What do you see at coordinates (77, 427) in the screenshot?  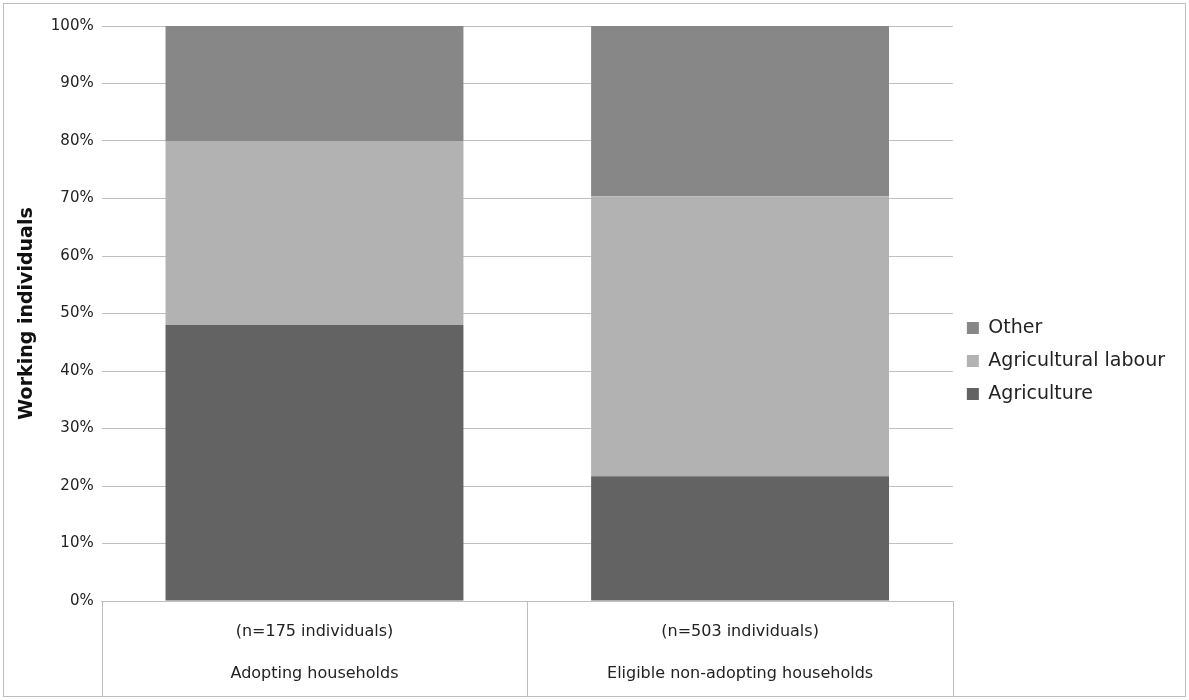 I see `y-tick-label: 30%` at bounding box center [77, 427].